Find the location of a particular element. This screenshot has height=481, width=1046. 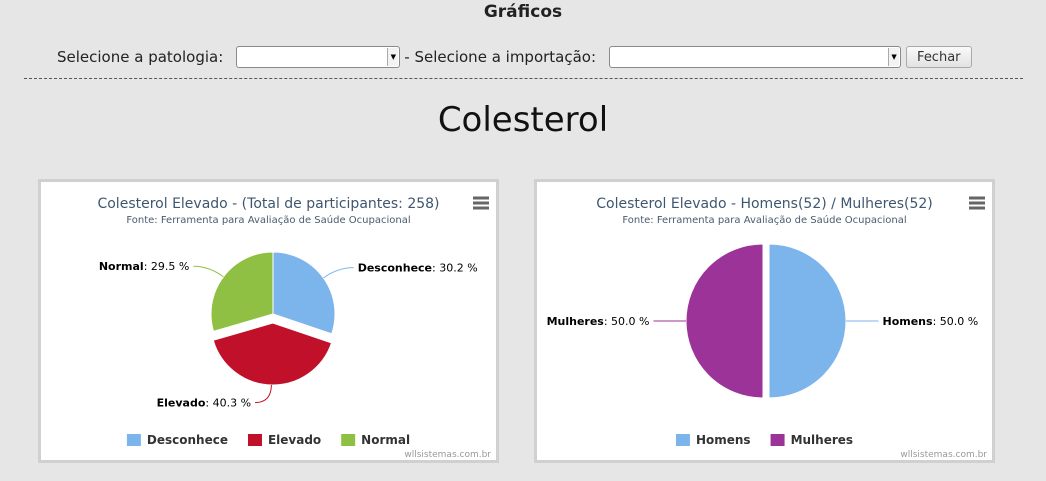

data-label-homens: Homens: 50.0 % is located at coordinates (931, 321).